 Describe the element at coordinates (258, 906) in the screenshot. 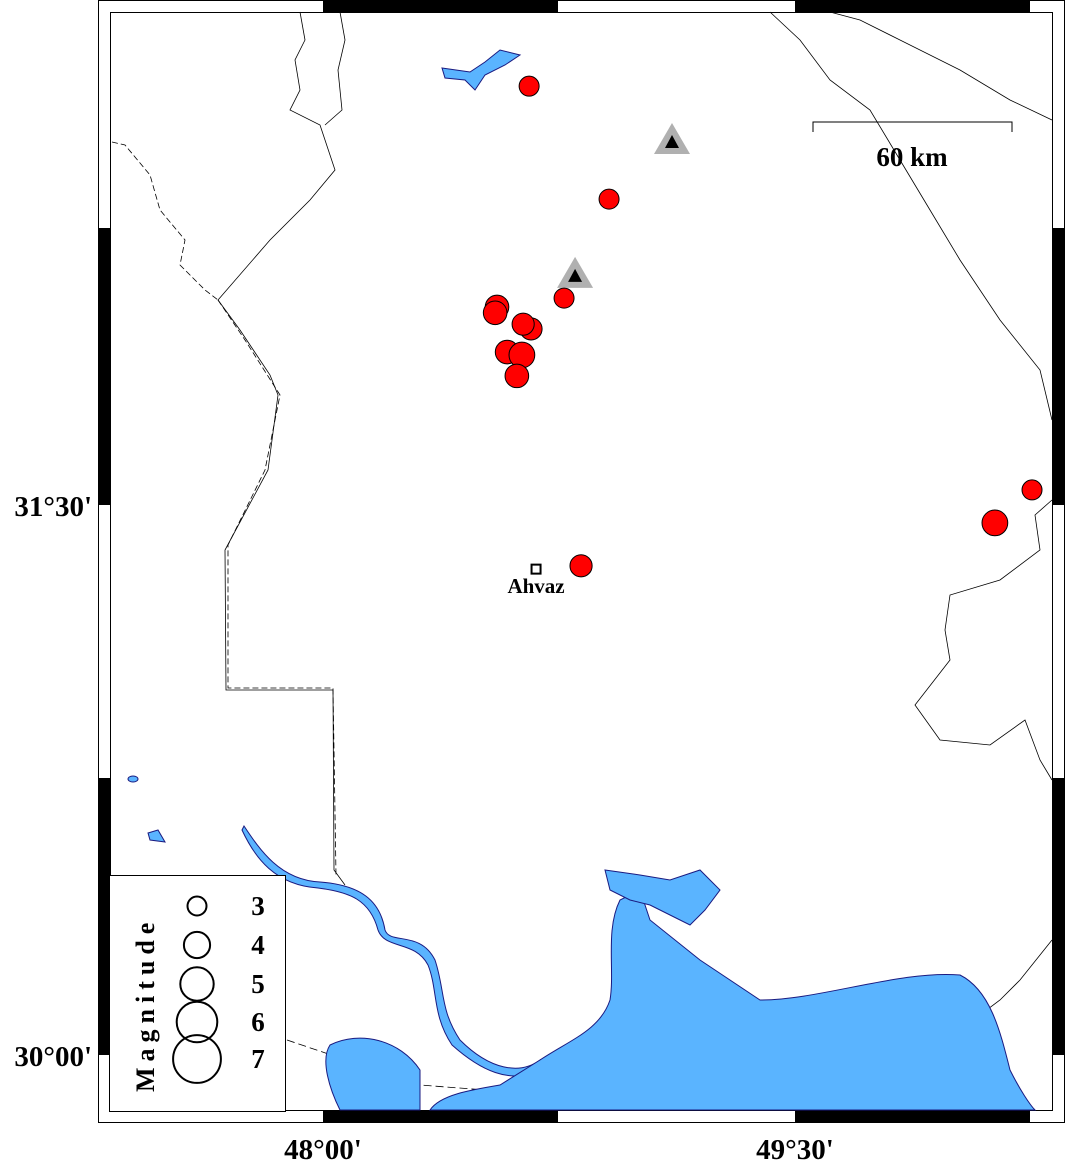

I see `legend-label: 3` at that location.